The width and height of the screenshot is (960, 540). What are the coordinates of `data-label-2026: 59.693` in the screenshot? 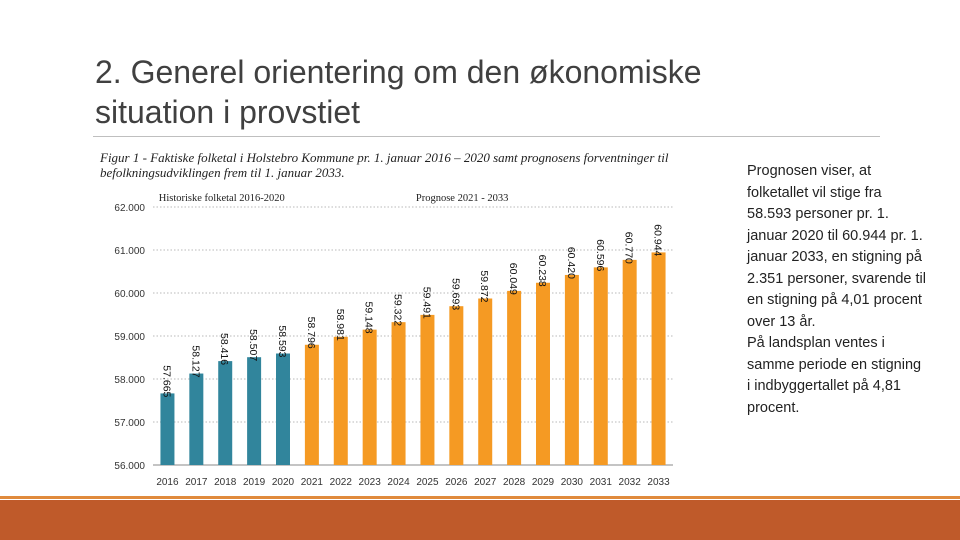 It's located at (455, 294).